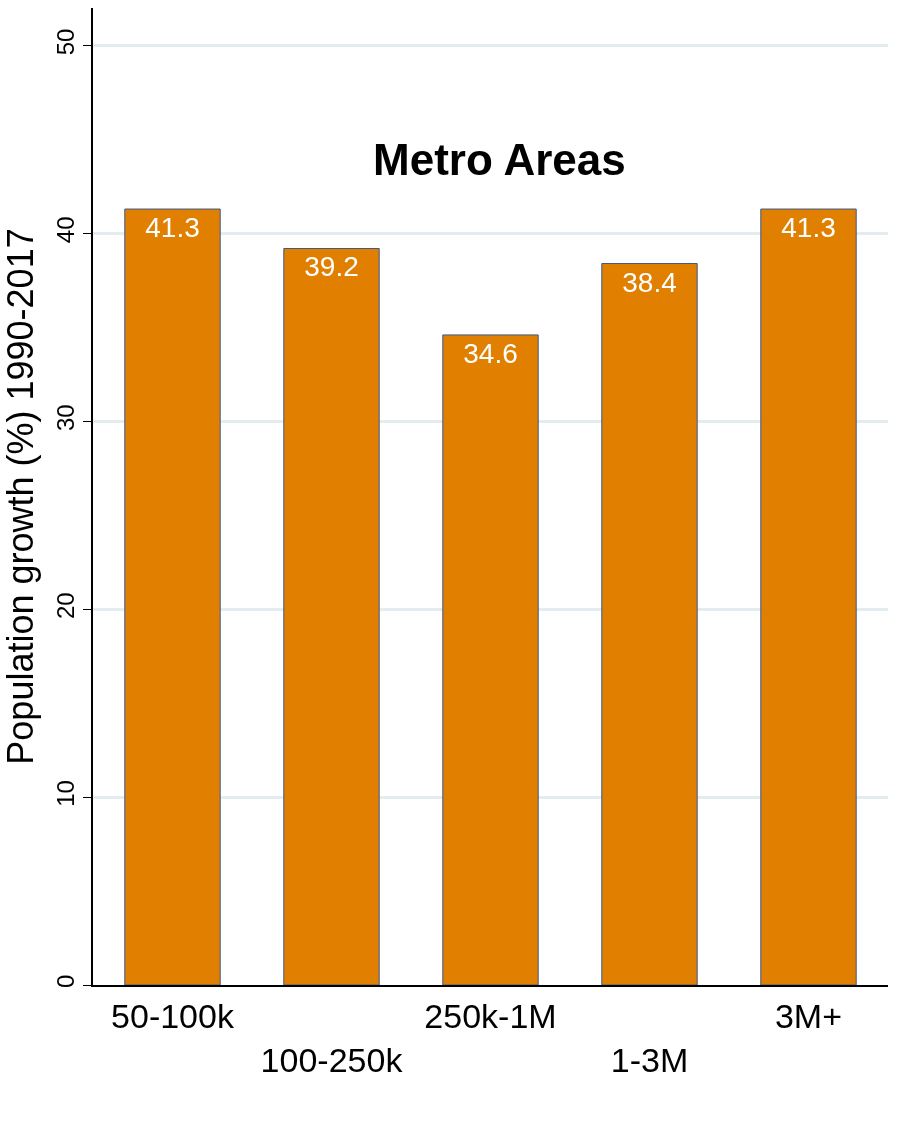  I want to click on x-tick-label: 100-250k, so click(332, 1060).